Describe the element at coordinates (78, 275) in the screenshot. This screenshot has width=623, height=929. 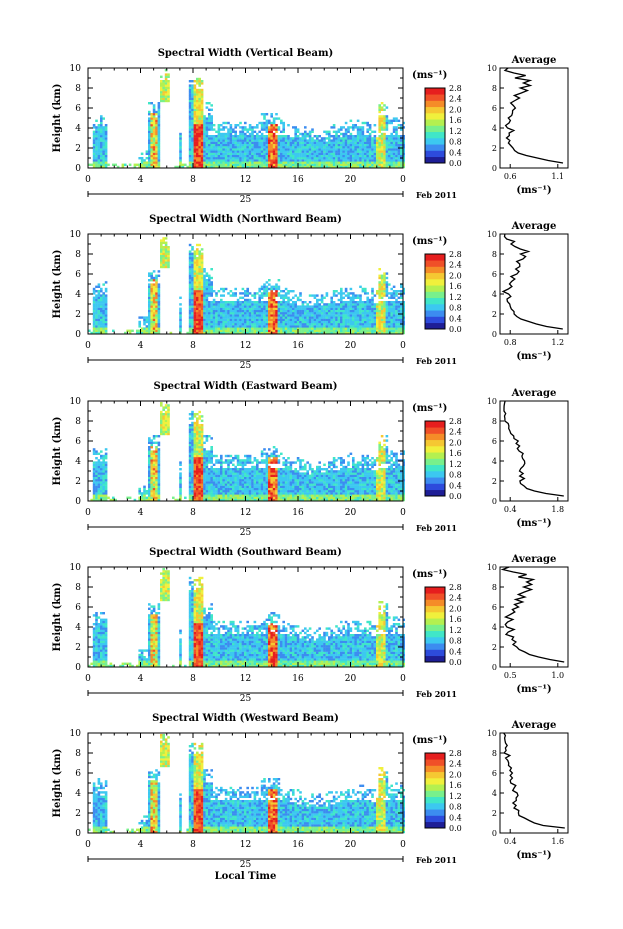
I see `y-tick-label: 6` at that location.